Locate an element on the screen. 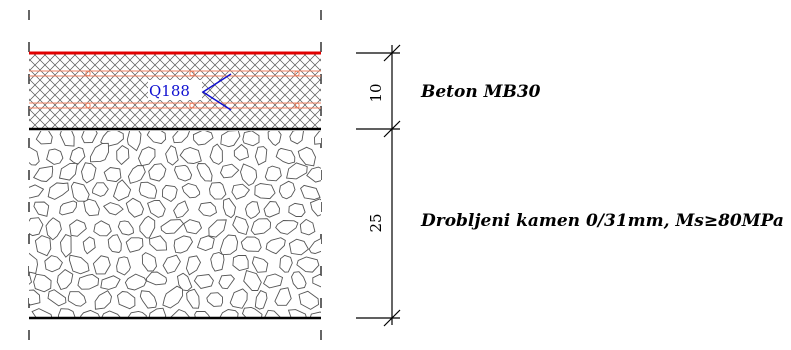  label-concrete: Beton MB30 is located at coordinates (480, 92).